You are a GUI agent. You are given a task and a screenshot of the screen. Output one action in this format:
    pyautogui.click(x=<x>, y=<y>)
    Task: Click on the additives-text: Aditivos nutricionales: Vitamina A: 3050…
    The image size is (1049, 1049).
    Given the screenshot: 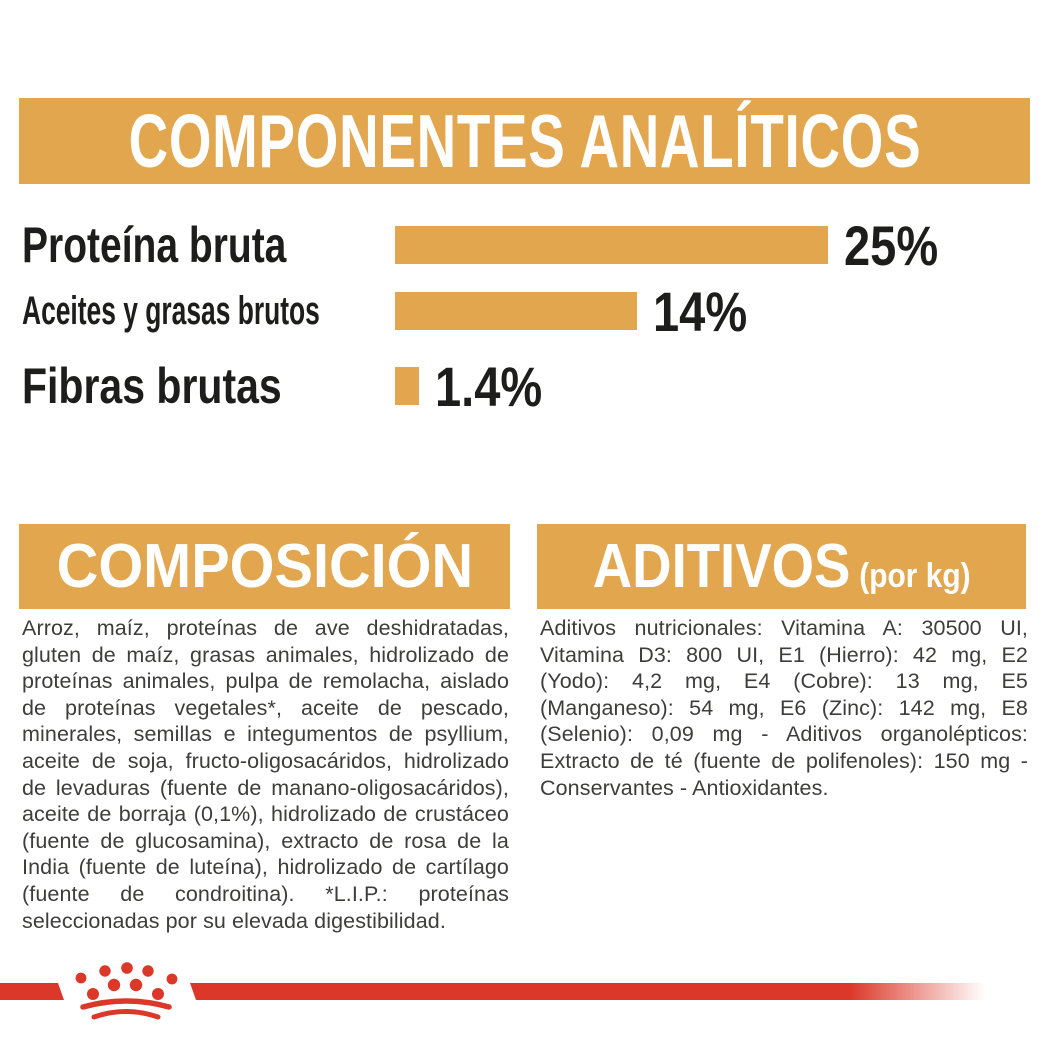 What is the action you would take?
    pyautogui.click(x=784, y=708)
    